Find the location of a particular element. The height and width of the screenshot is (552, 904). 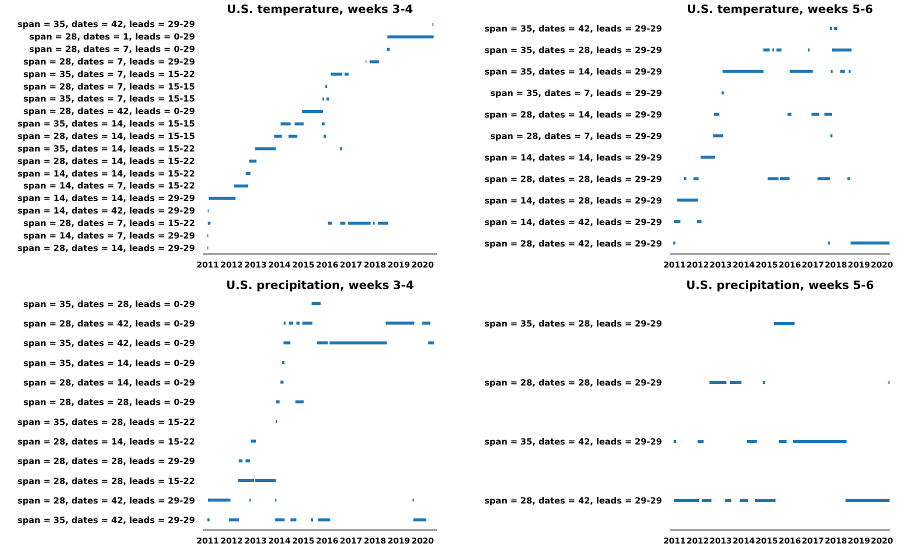

y-tick-label: span = 35, dates = 42, leads = 0-29 is located at coordinates (109, 344).